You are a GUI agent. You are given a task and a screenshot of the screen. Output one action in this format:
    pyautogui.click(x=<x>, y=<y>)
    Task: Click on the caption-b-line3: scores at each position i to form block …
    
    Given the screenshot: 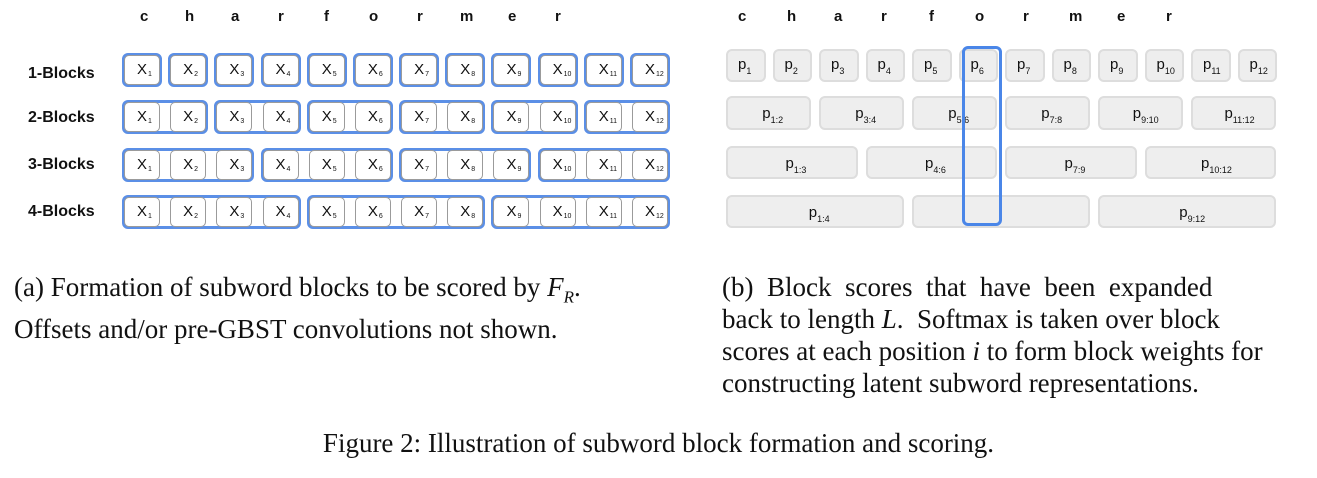 What is the action you would take?
    pyautogui.click(x=1013, y=351)
    